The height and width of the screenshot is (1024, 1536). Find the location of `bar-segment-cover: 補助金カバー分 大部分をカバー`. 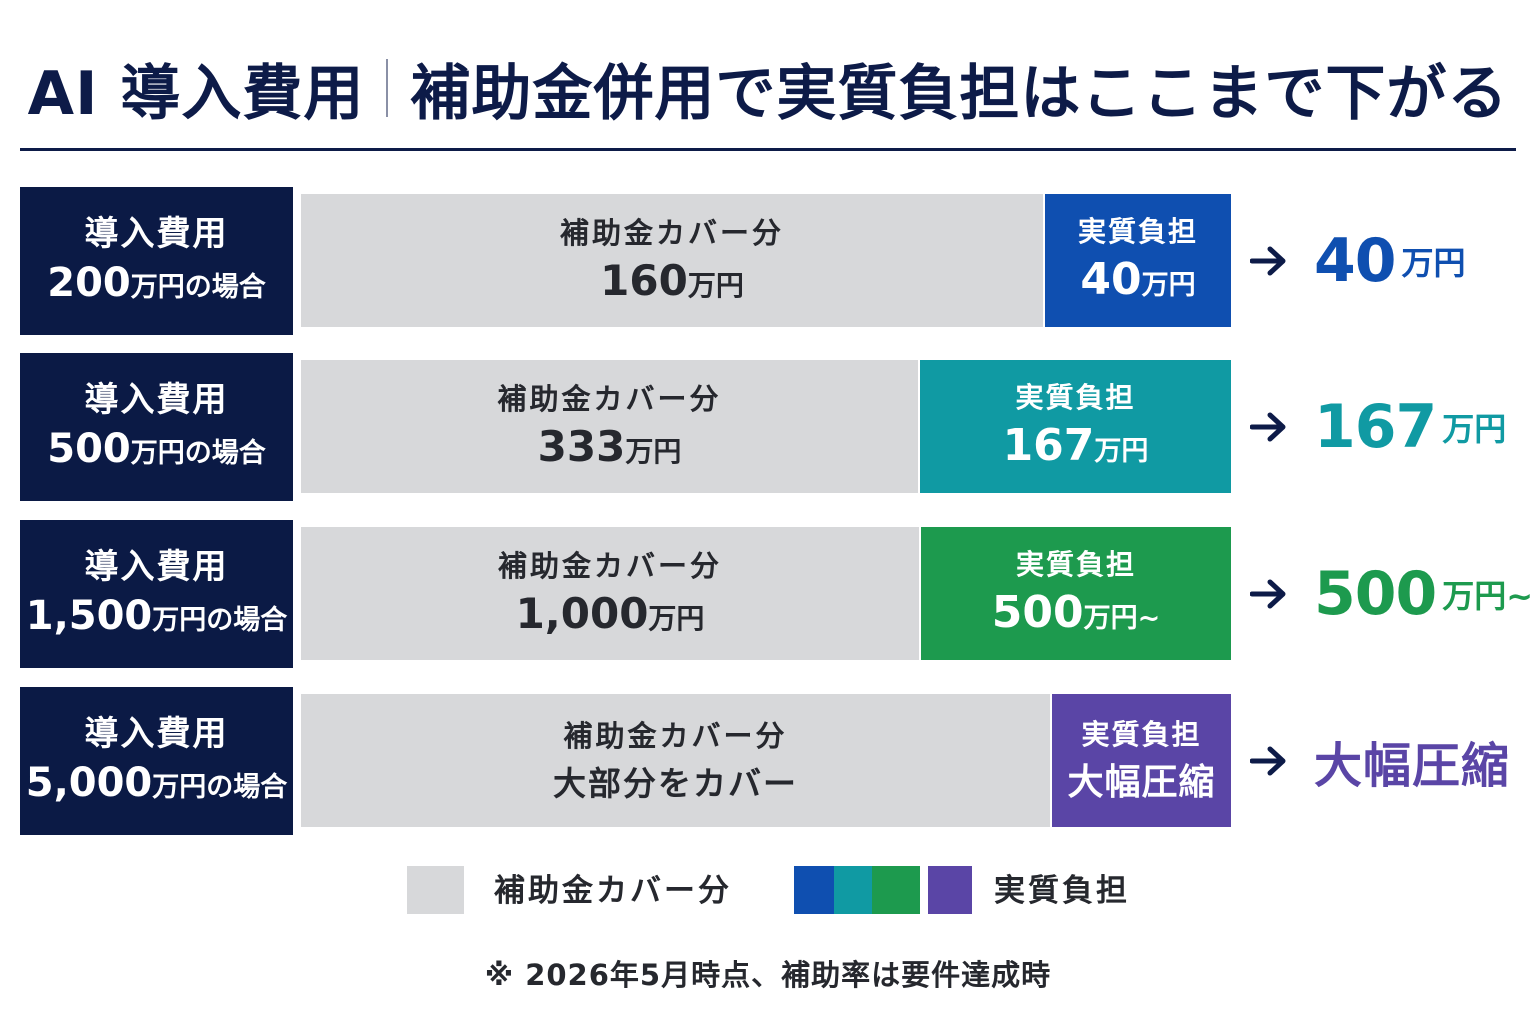

bar-segment-cover: 補助金カバー分 大部分をカバー is located at coordinates (675, 760).